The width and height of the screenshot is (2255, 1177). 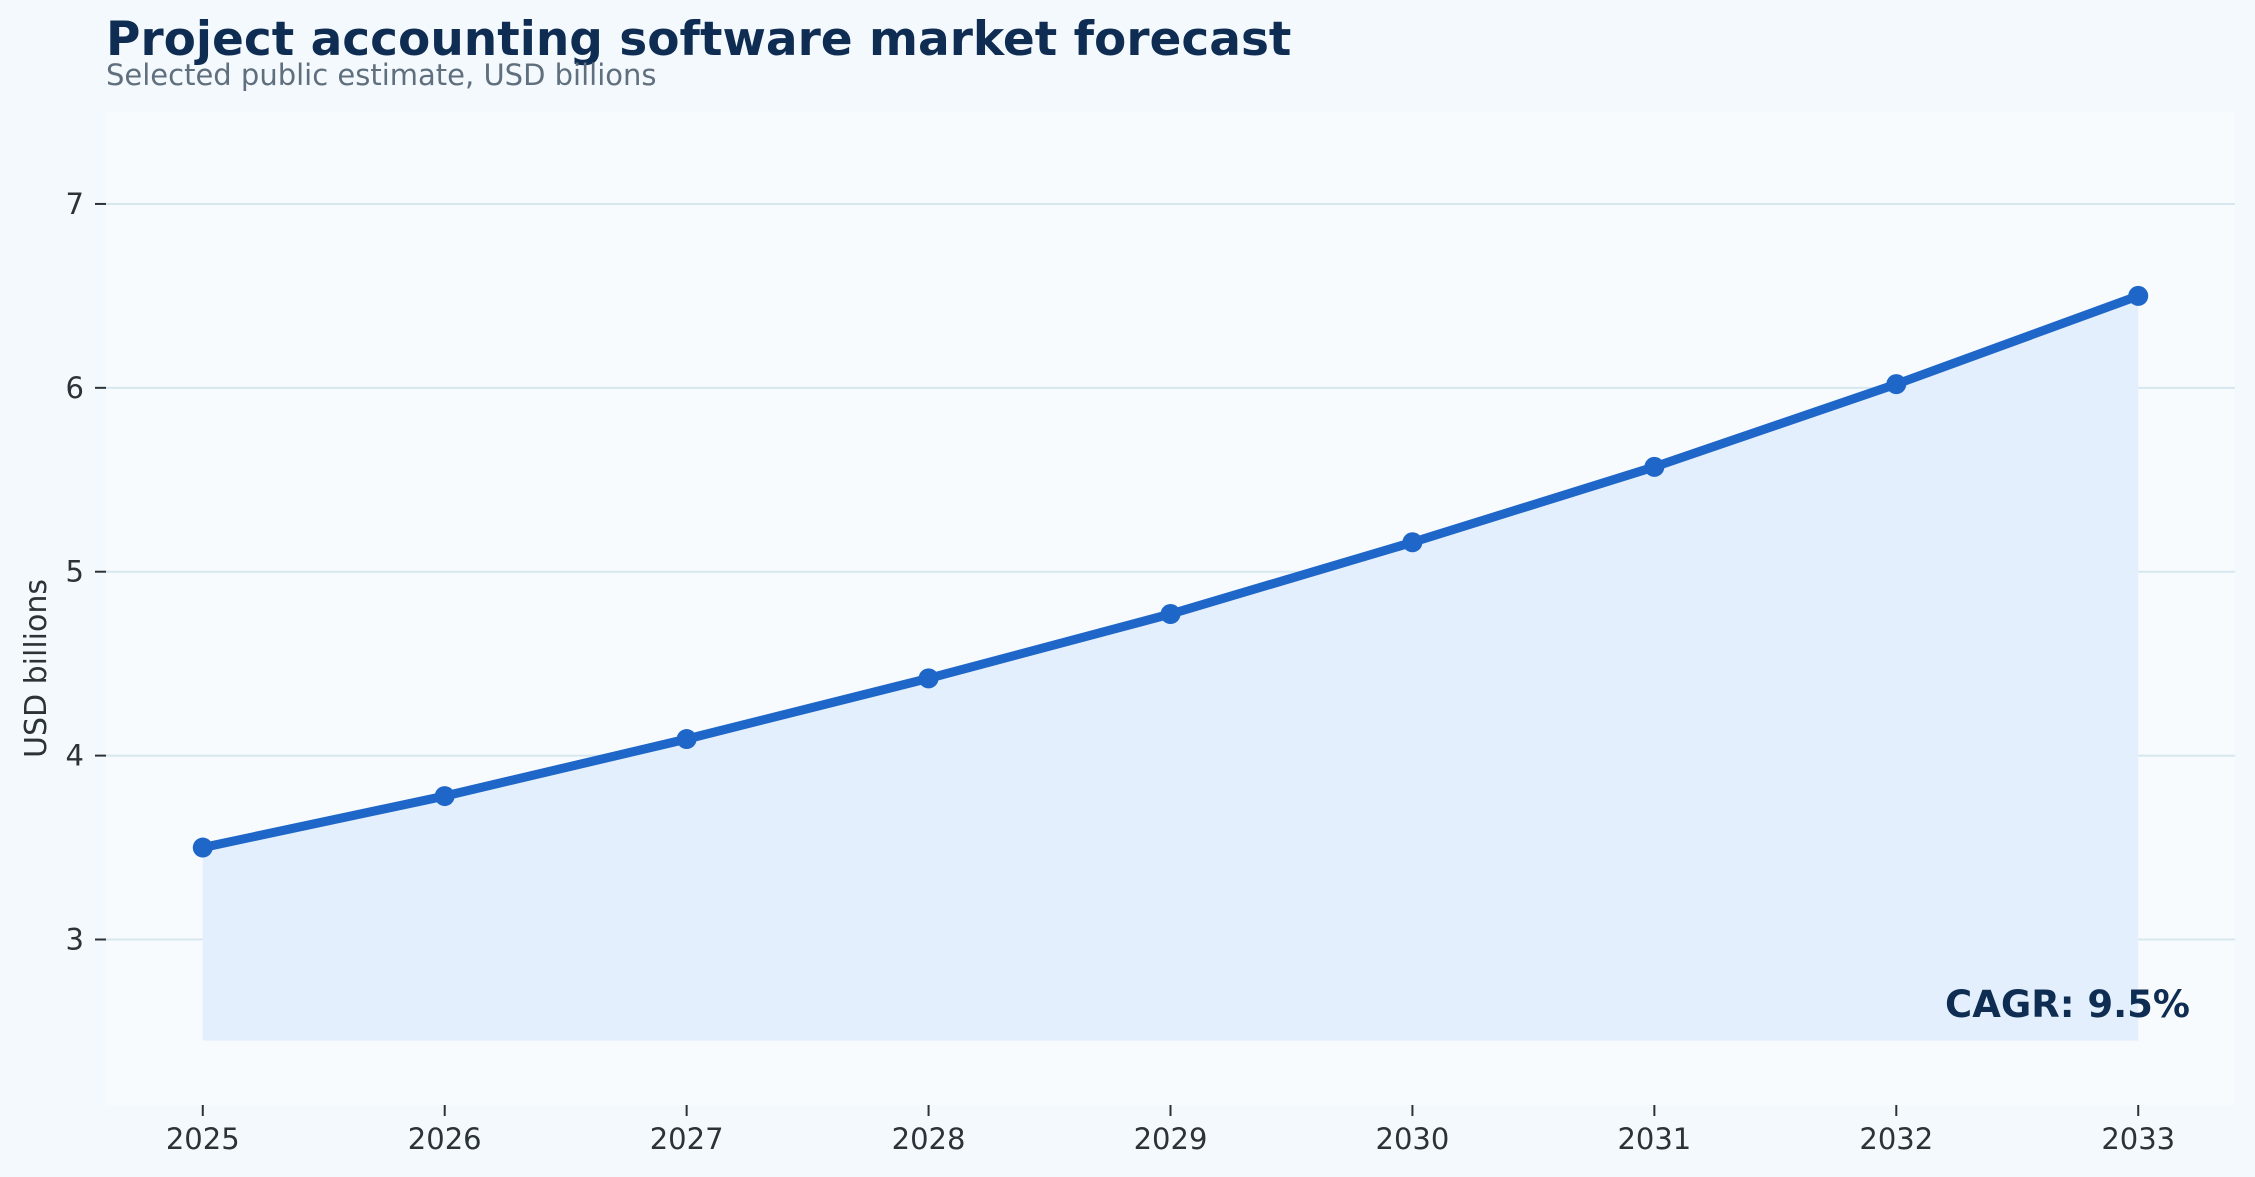 I want to click on data-point-2030, so click(x=1412, y=542).